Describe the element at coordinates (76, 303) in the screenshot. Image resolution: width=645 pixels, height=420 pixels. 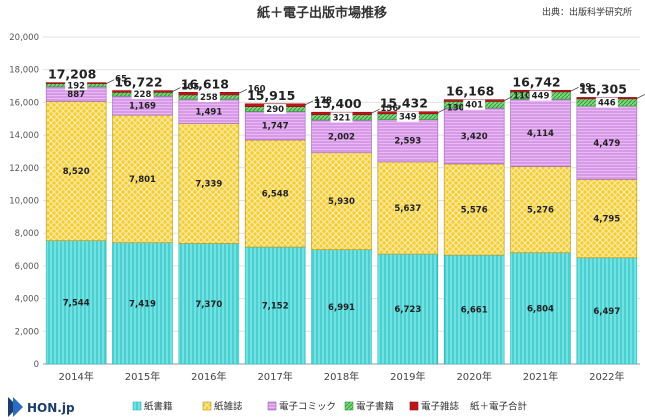
I see `segment-label: 7,544` at that location.